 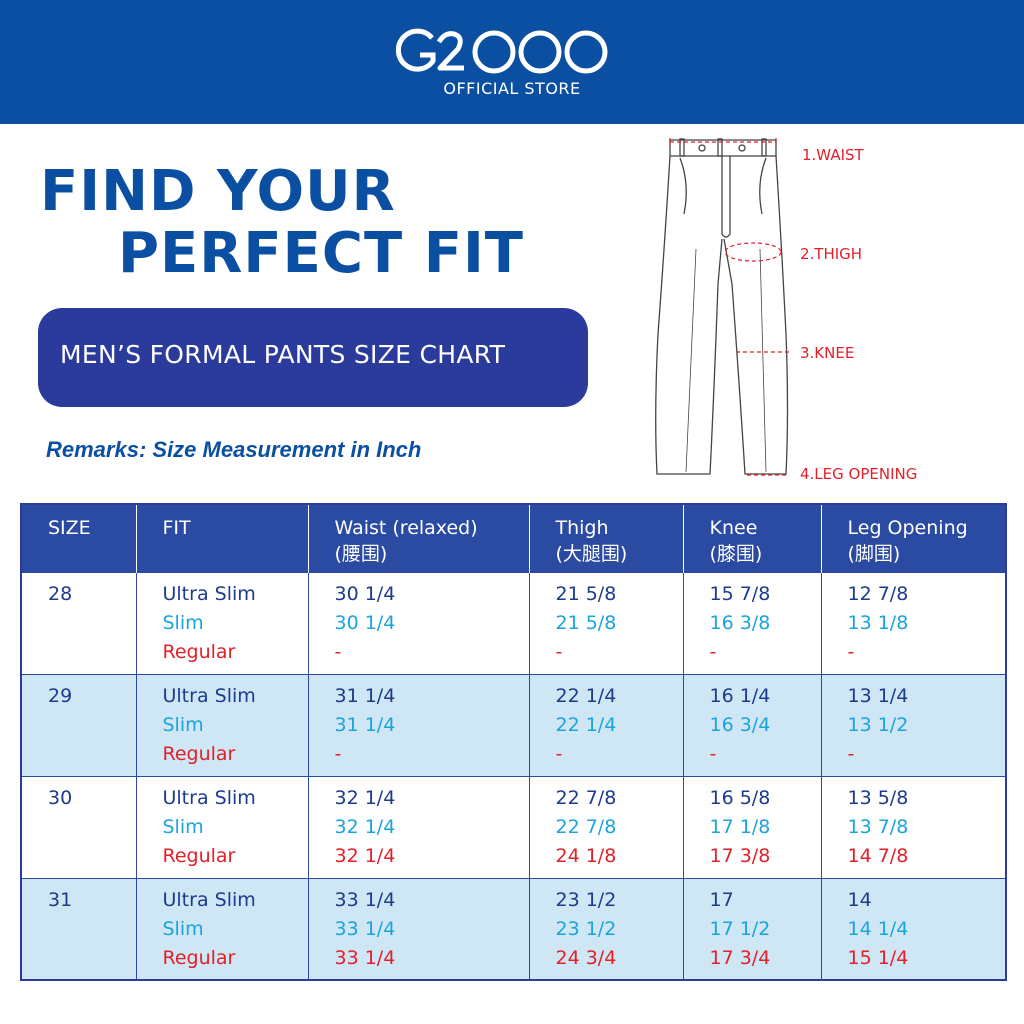 What do you see at coordinates (751, 928) in the screenshot?
I see `knee-cell: 17 17 1/2 17 3/4` at bounding box center [751, 928].